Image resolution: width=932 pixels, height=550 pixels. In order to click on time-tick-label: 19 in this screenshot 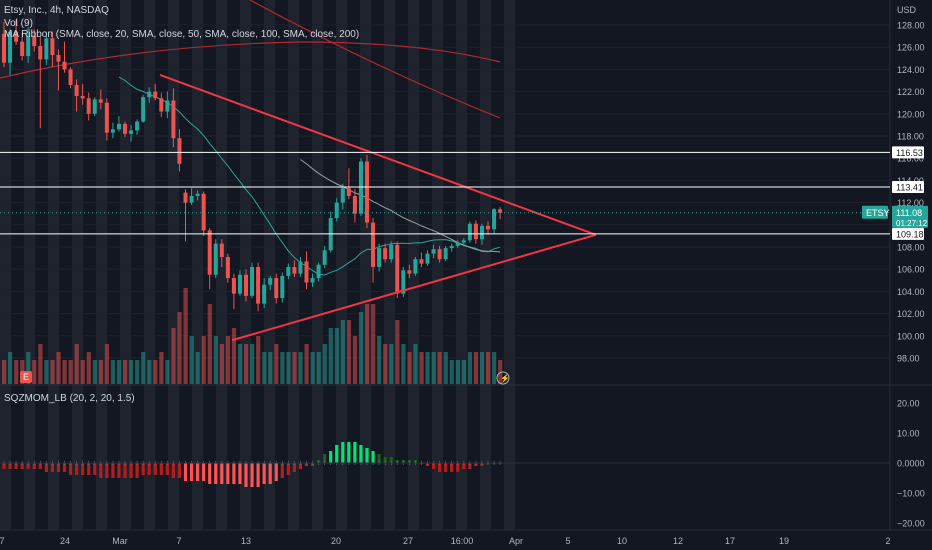, I will do `click(784, 541)`.